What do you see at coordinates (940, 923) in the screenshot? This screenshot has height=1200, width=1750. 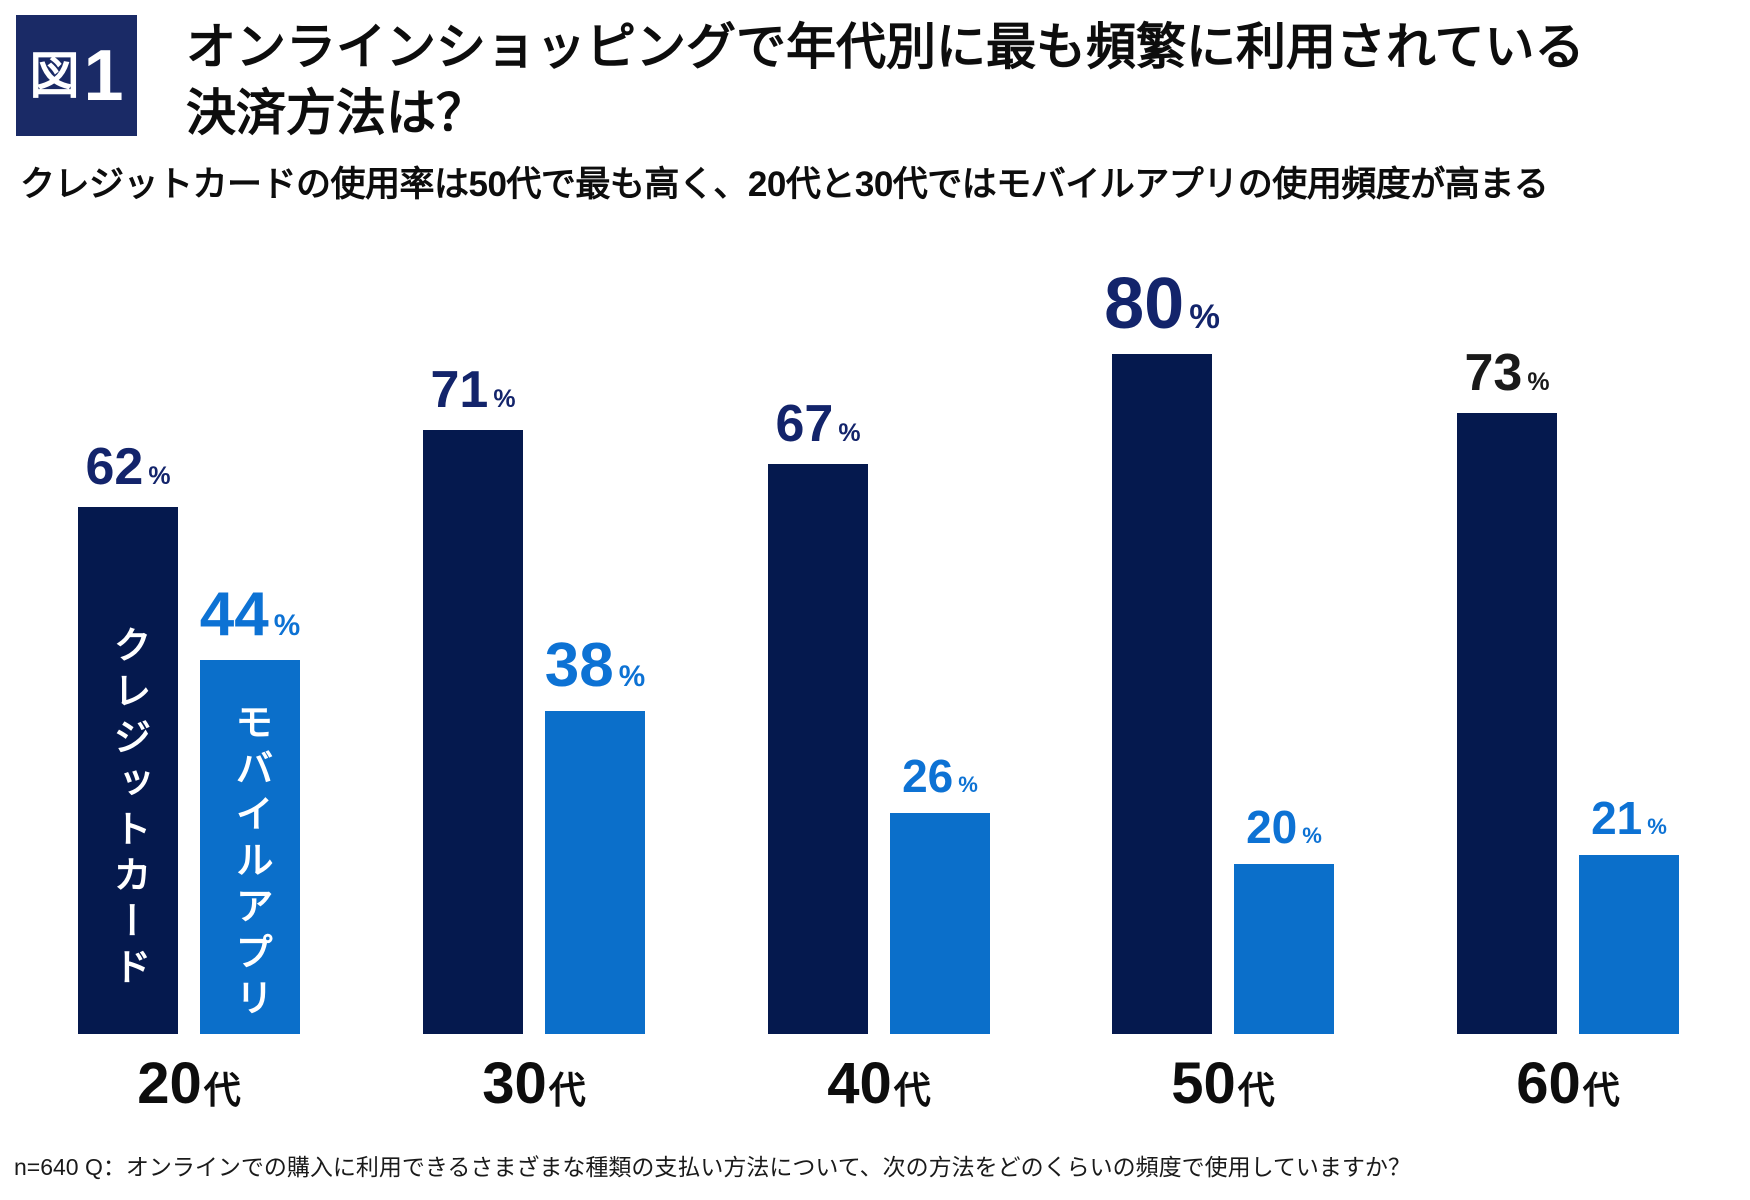 I see `bar-mobile-app-40代` at bounding box center [940, 923].